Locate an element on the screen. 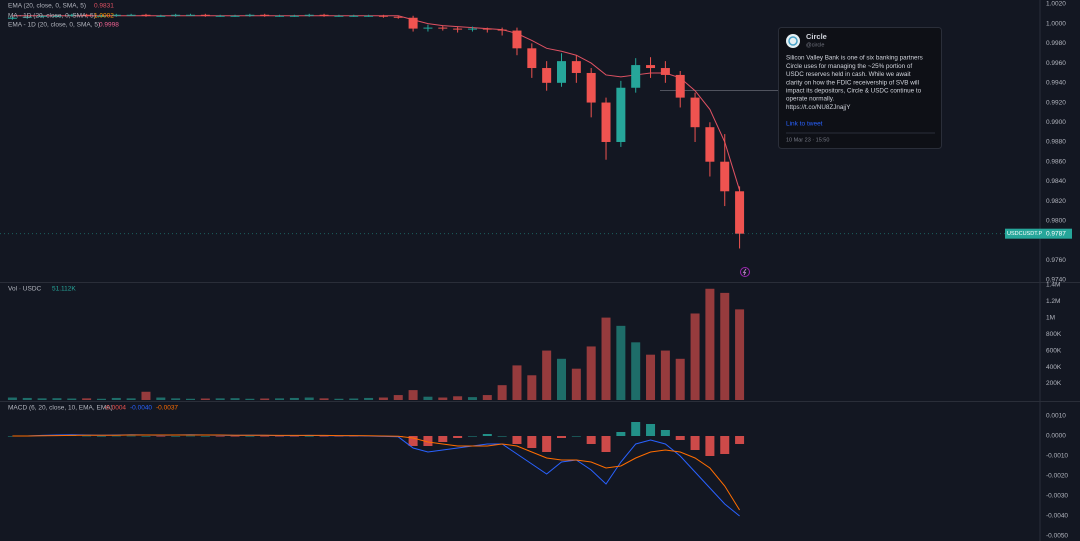 Image resolution: width=1080 pixels, height=541 pixels. y-tick-label: 0.9760 is located at coordinates (1056, 260).